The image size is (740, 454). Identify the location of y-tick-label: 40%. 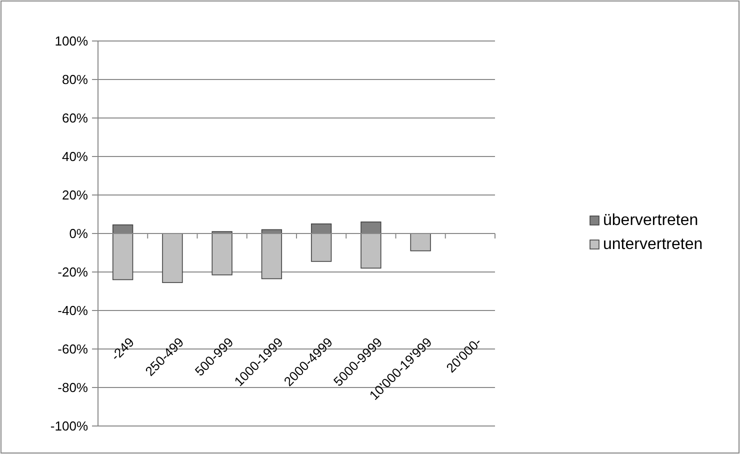
(75, 156).